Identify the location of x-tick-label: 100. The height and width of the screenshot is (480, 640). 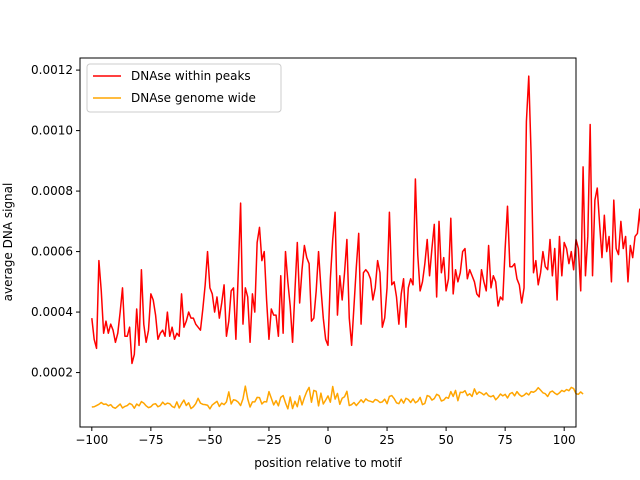
(564, 440).